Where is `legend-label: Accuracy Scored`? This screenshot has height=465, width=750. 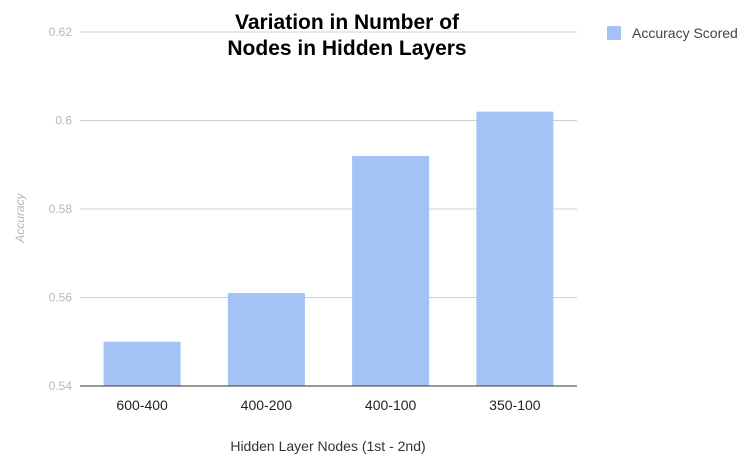
legend-label: Accuracy Scored is located at coordinates (685, 33).